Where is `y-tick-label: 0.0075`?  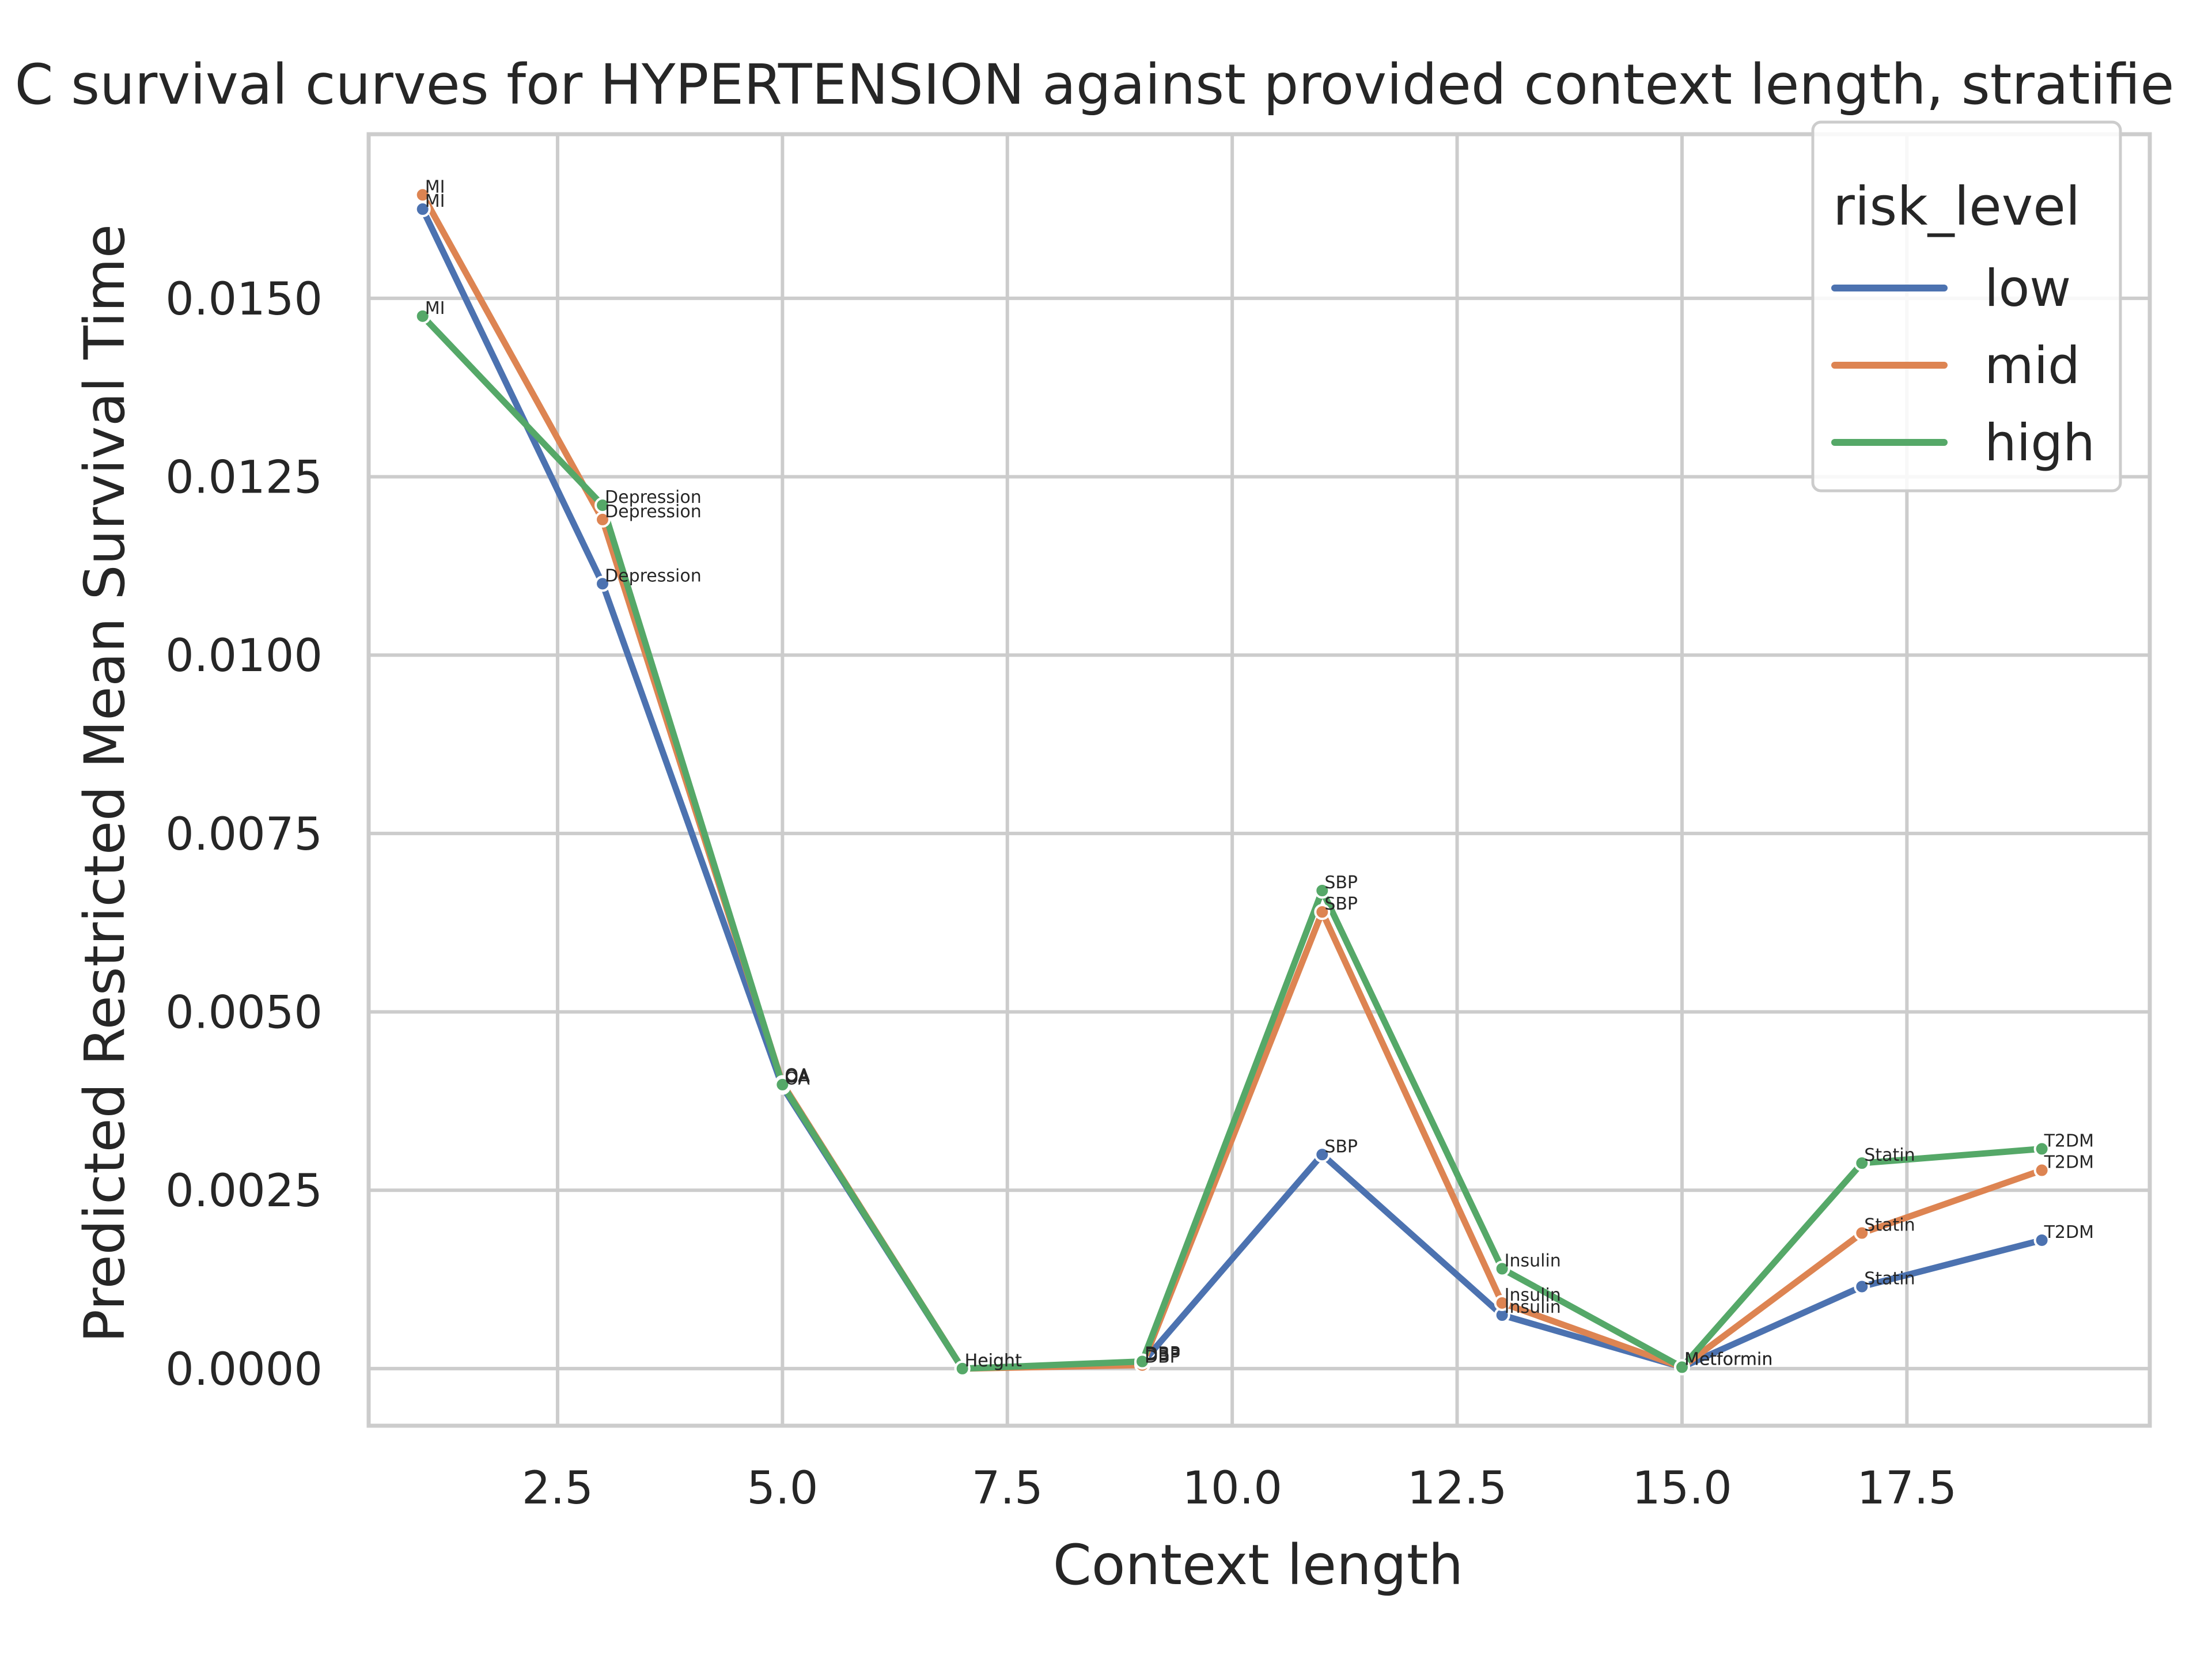 y-tick-label: 0.0075 is located at coordinates (244, 835).